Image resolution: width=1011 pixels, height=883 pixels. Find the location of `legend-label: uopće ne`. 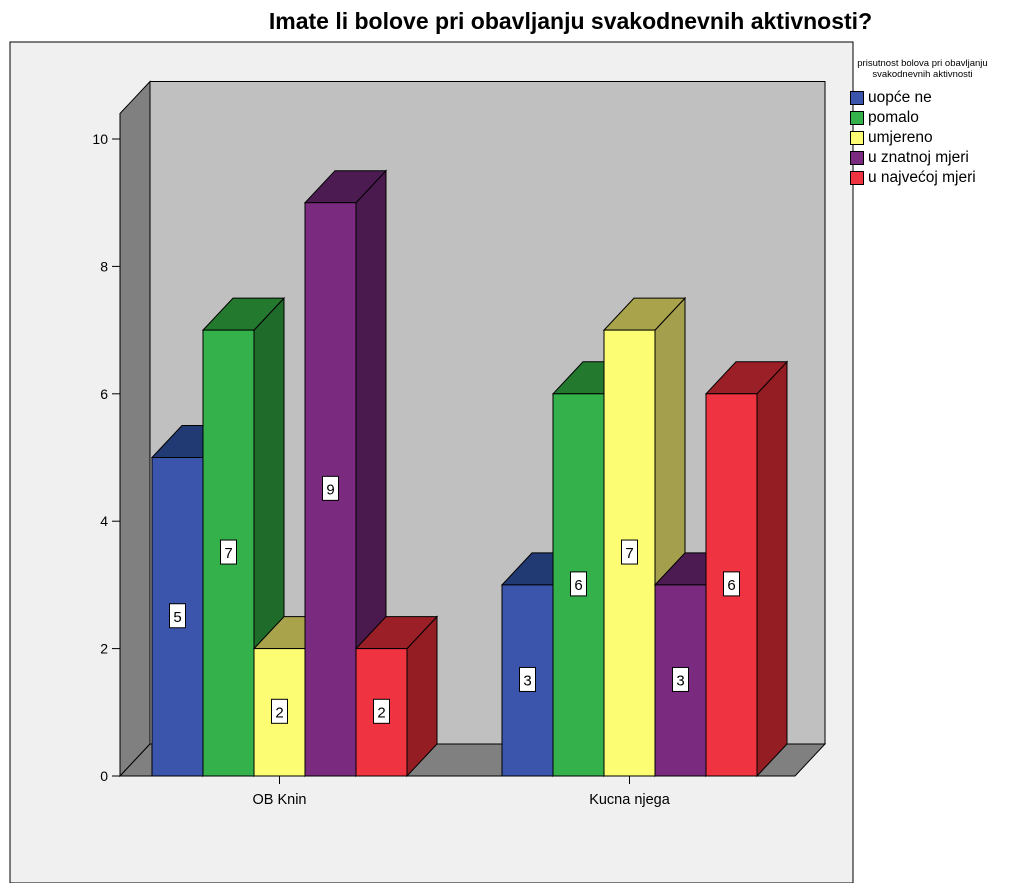

legend-label: uopće ne is located at coordinates (900, 97).